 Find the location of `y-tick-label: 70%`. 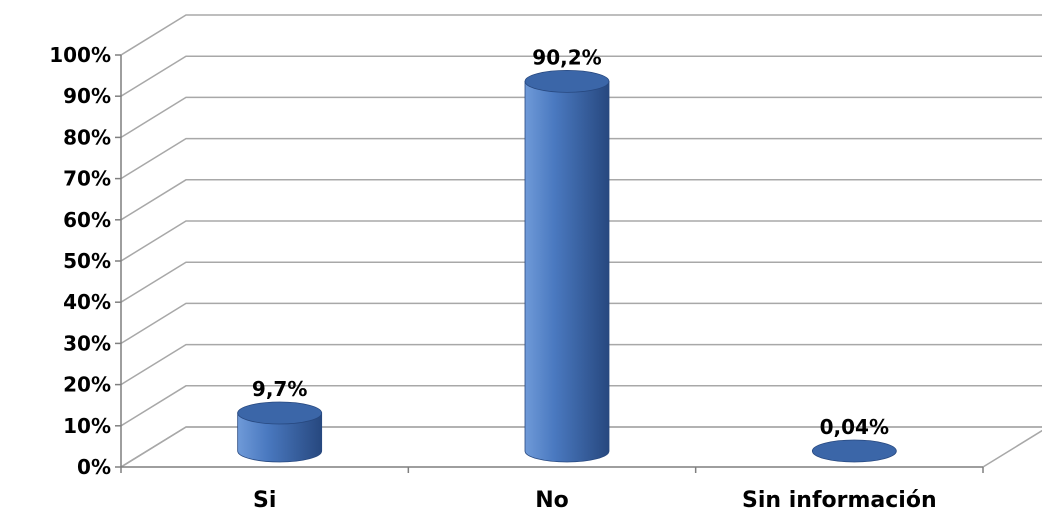

y-tick-label: 70% is located at coordinates (87, 179).